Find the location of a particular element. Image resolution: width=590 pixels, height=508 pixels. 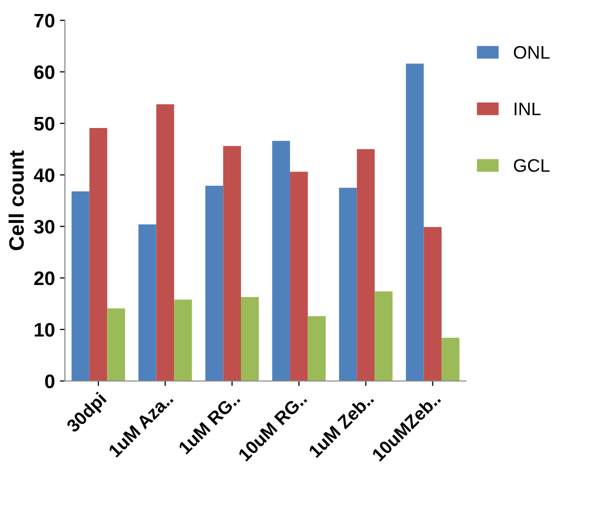

y-axis-title: Cell count is located at coordinates (16, 200).